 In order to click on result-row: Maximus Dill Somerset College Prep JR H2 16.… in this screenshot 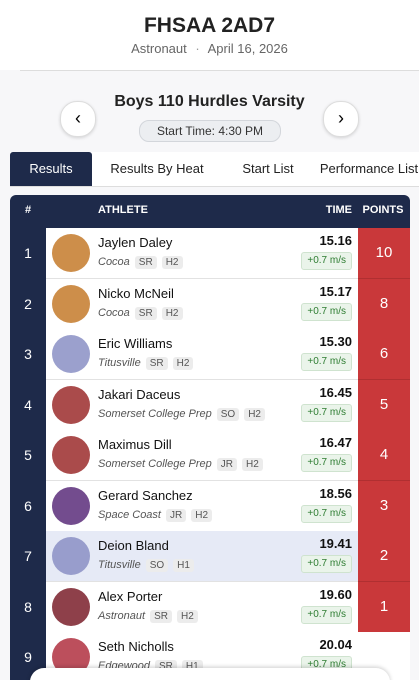, I will do `click(202, 455)`.